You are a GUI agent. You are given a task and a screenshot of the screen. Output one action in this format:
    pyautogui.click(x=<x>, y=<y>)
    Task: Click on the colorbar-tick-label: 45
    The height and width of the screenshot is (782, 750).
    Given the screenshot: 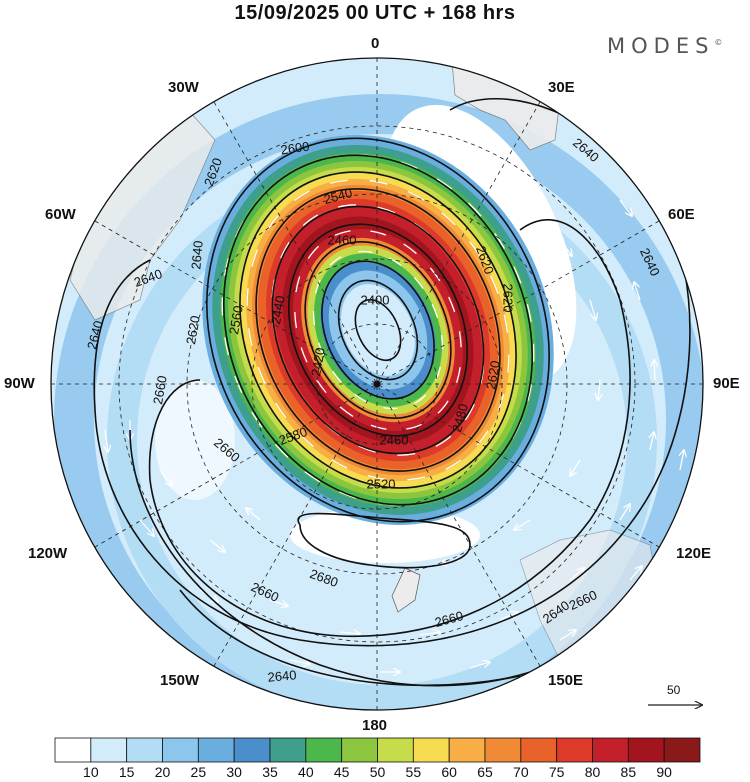 What is the action you would take?
    pyautogui.click(x=341, y=772)
    